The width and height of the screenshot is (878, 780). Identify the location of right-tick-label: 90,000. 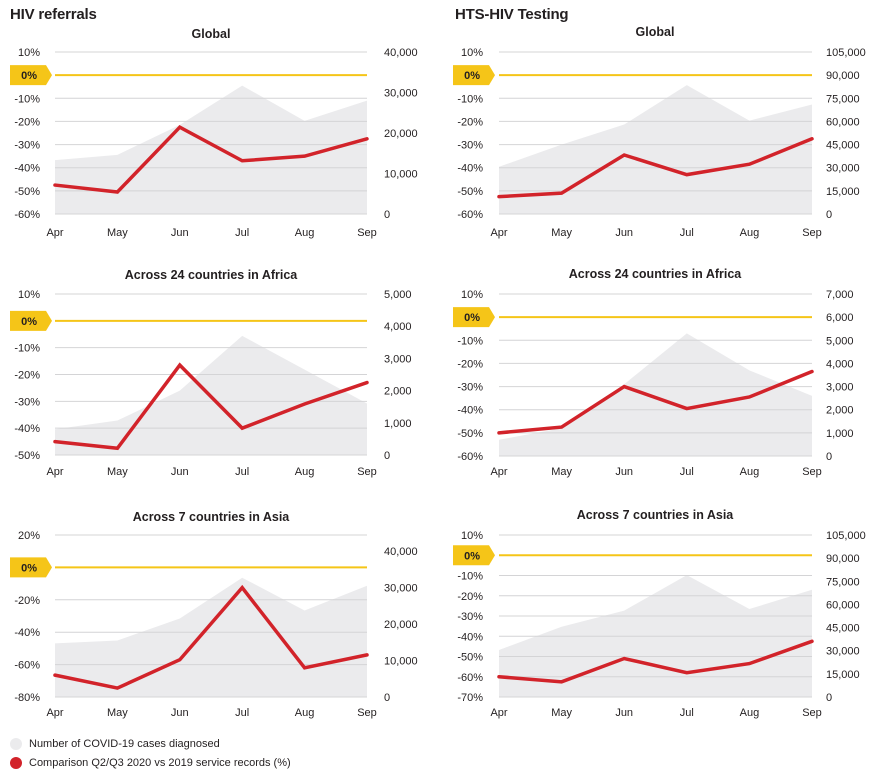
(843, 76).